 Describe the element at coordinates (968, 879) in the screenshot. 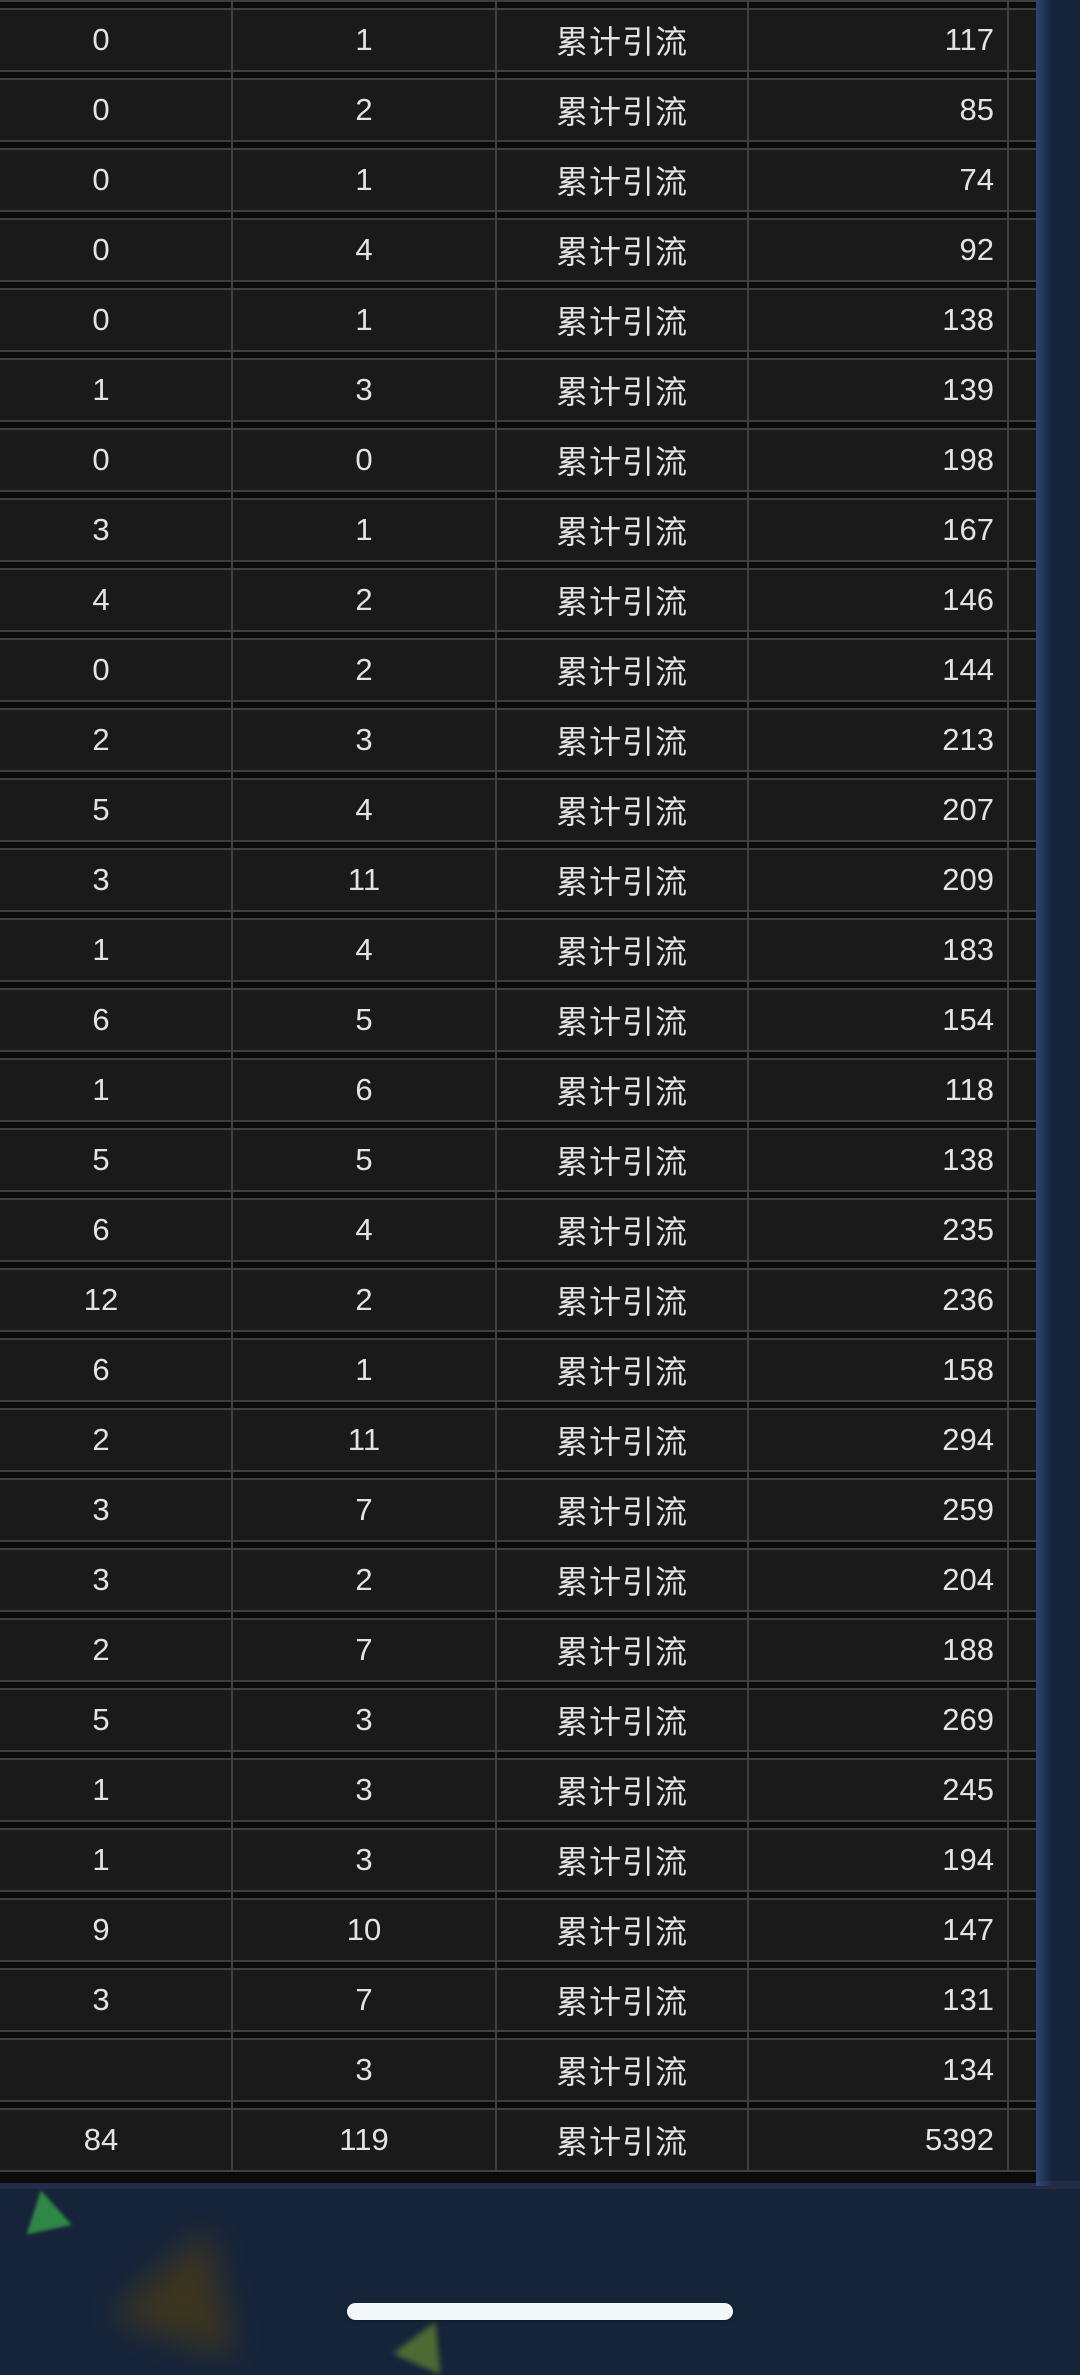

I see `cell-total: 209` at that location.